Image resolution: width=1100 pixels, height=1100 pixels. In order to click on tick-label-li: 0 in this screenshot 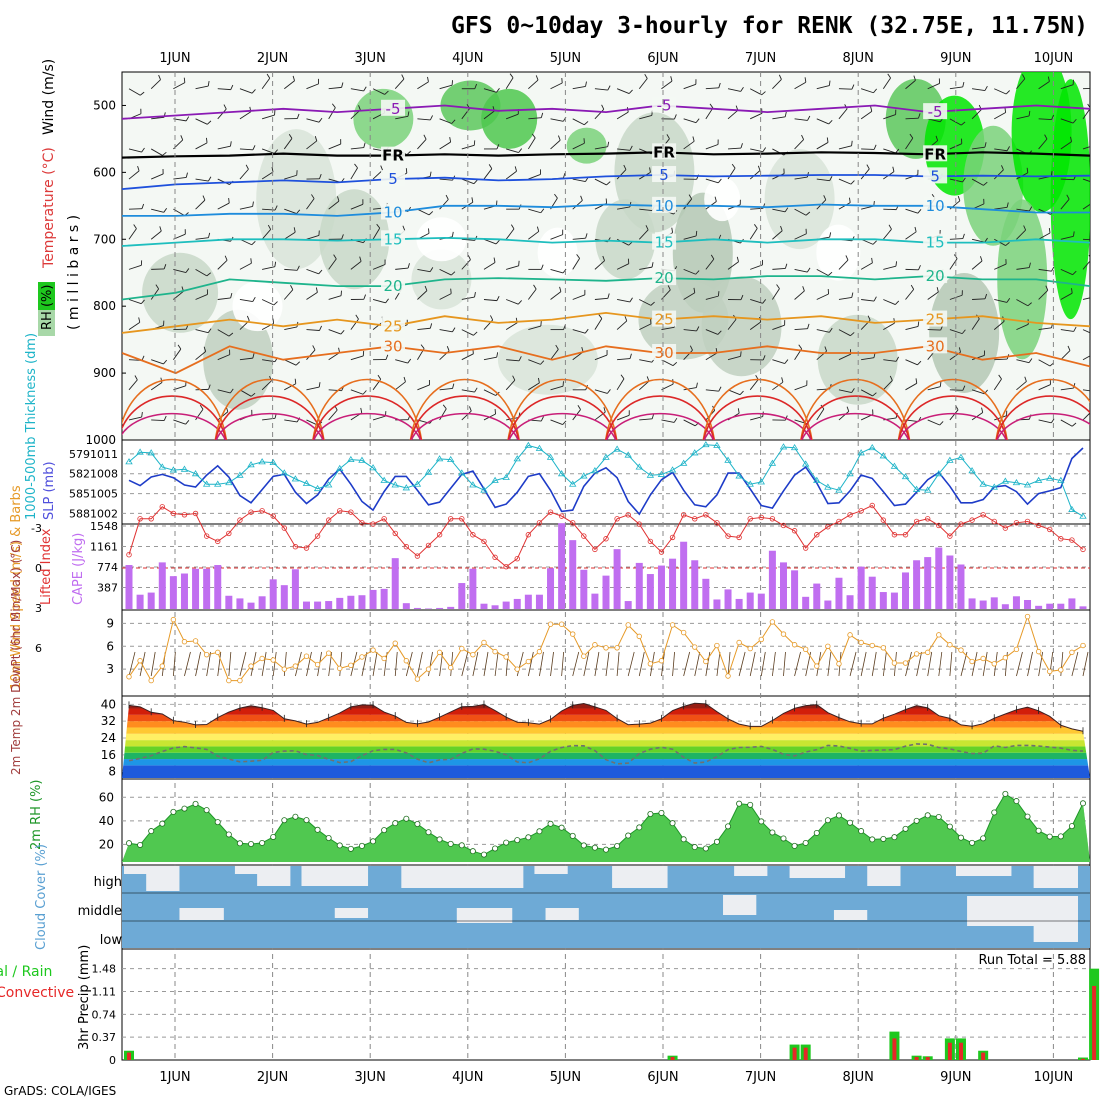, I will do `click(38, 568)`.